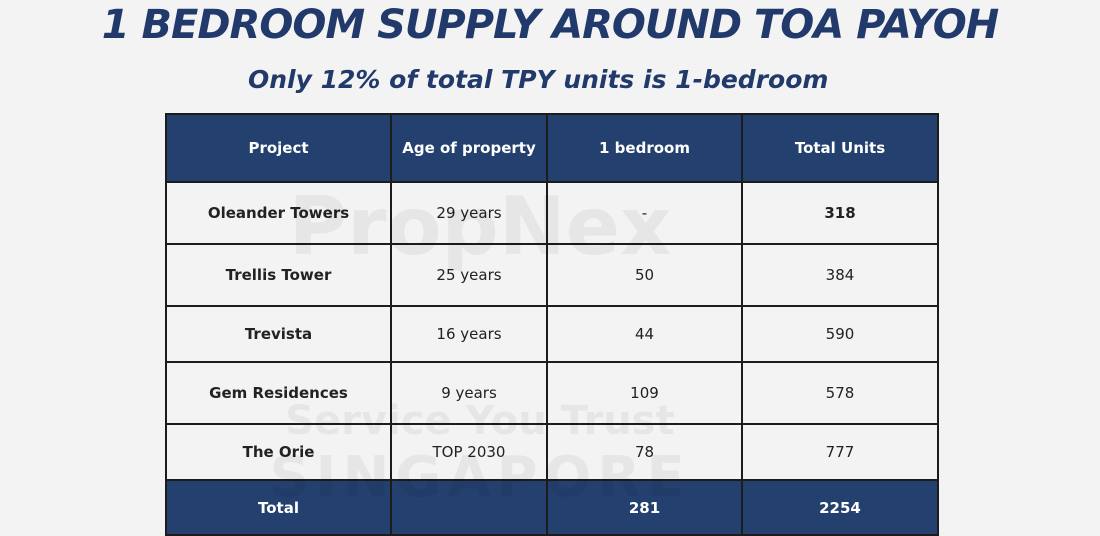 The image size is (1100, 536). What do you see at coordinates (840, 452) in the screenshot?
I see `table-cell: 777` at bounding box center [840, 452].